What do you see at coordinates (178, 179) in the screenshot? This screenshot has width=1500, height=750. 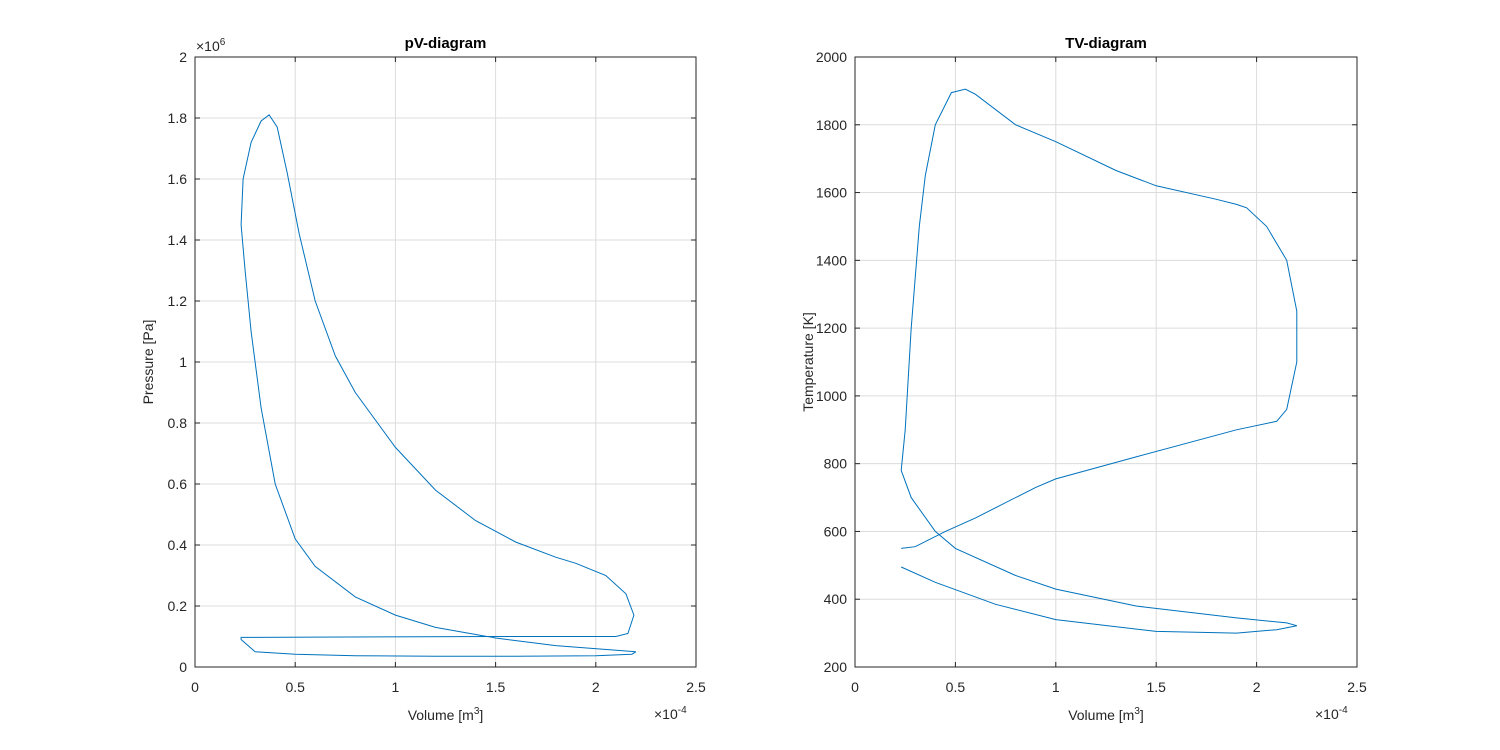 I see `y-tick-label: 1.6` at bounding box center [178, 179].